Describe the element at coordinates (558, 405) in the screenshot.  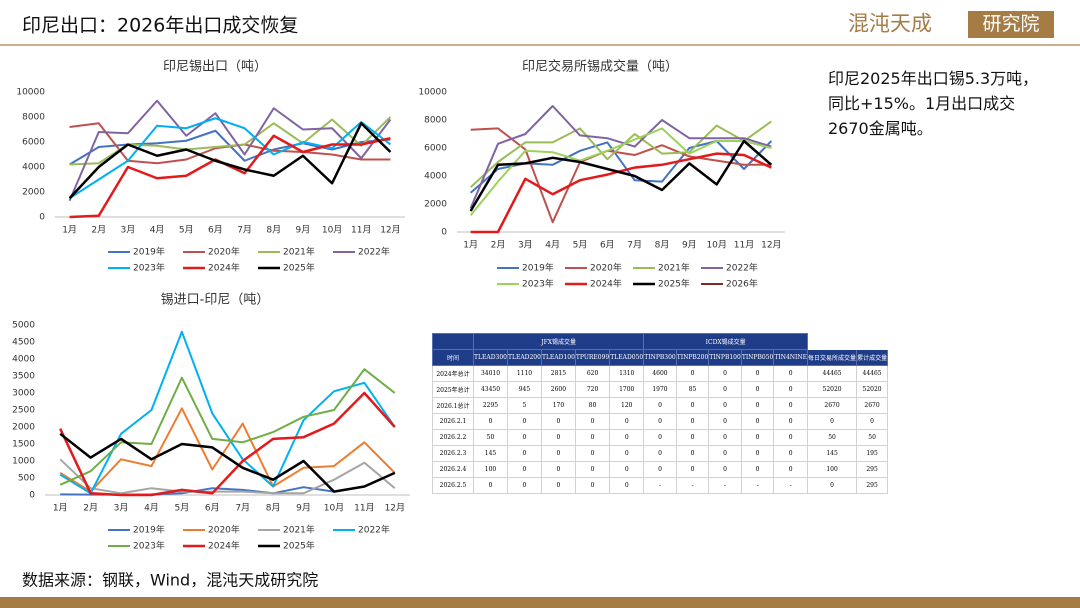
I see `table-cell: 170` at that location.